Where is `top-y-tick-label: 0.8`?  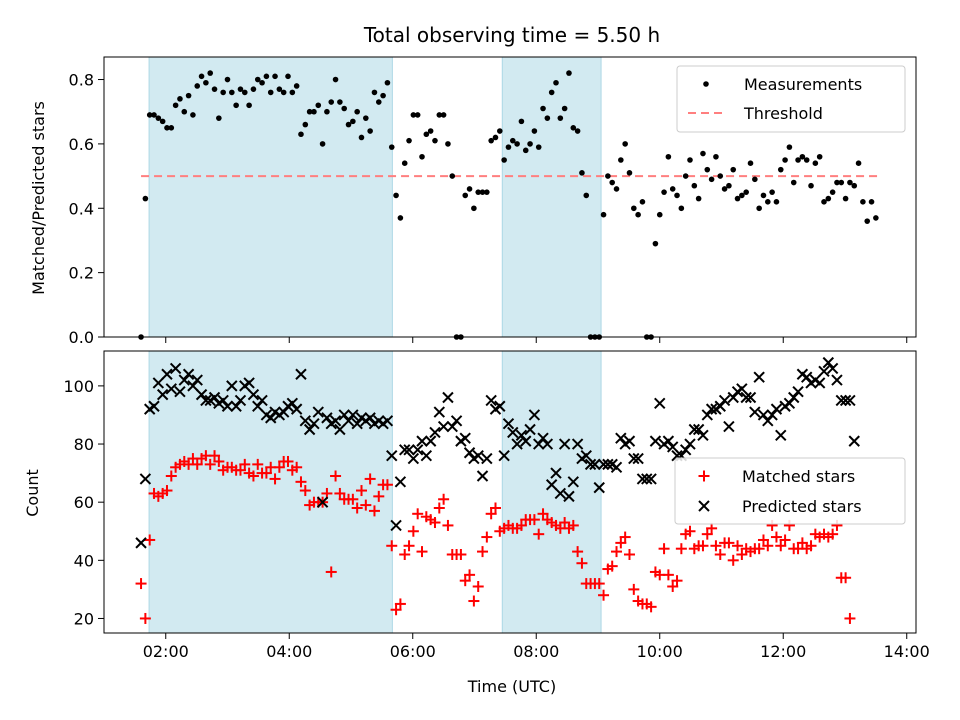 top-y-tick-label: 0.8 is located at coordinates (81, 80).